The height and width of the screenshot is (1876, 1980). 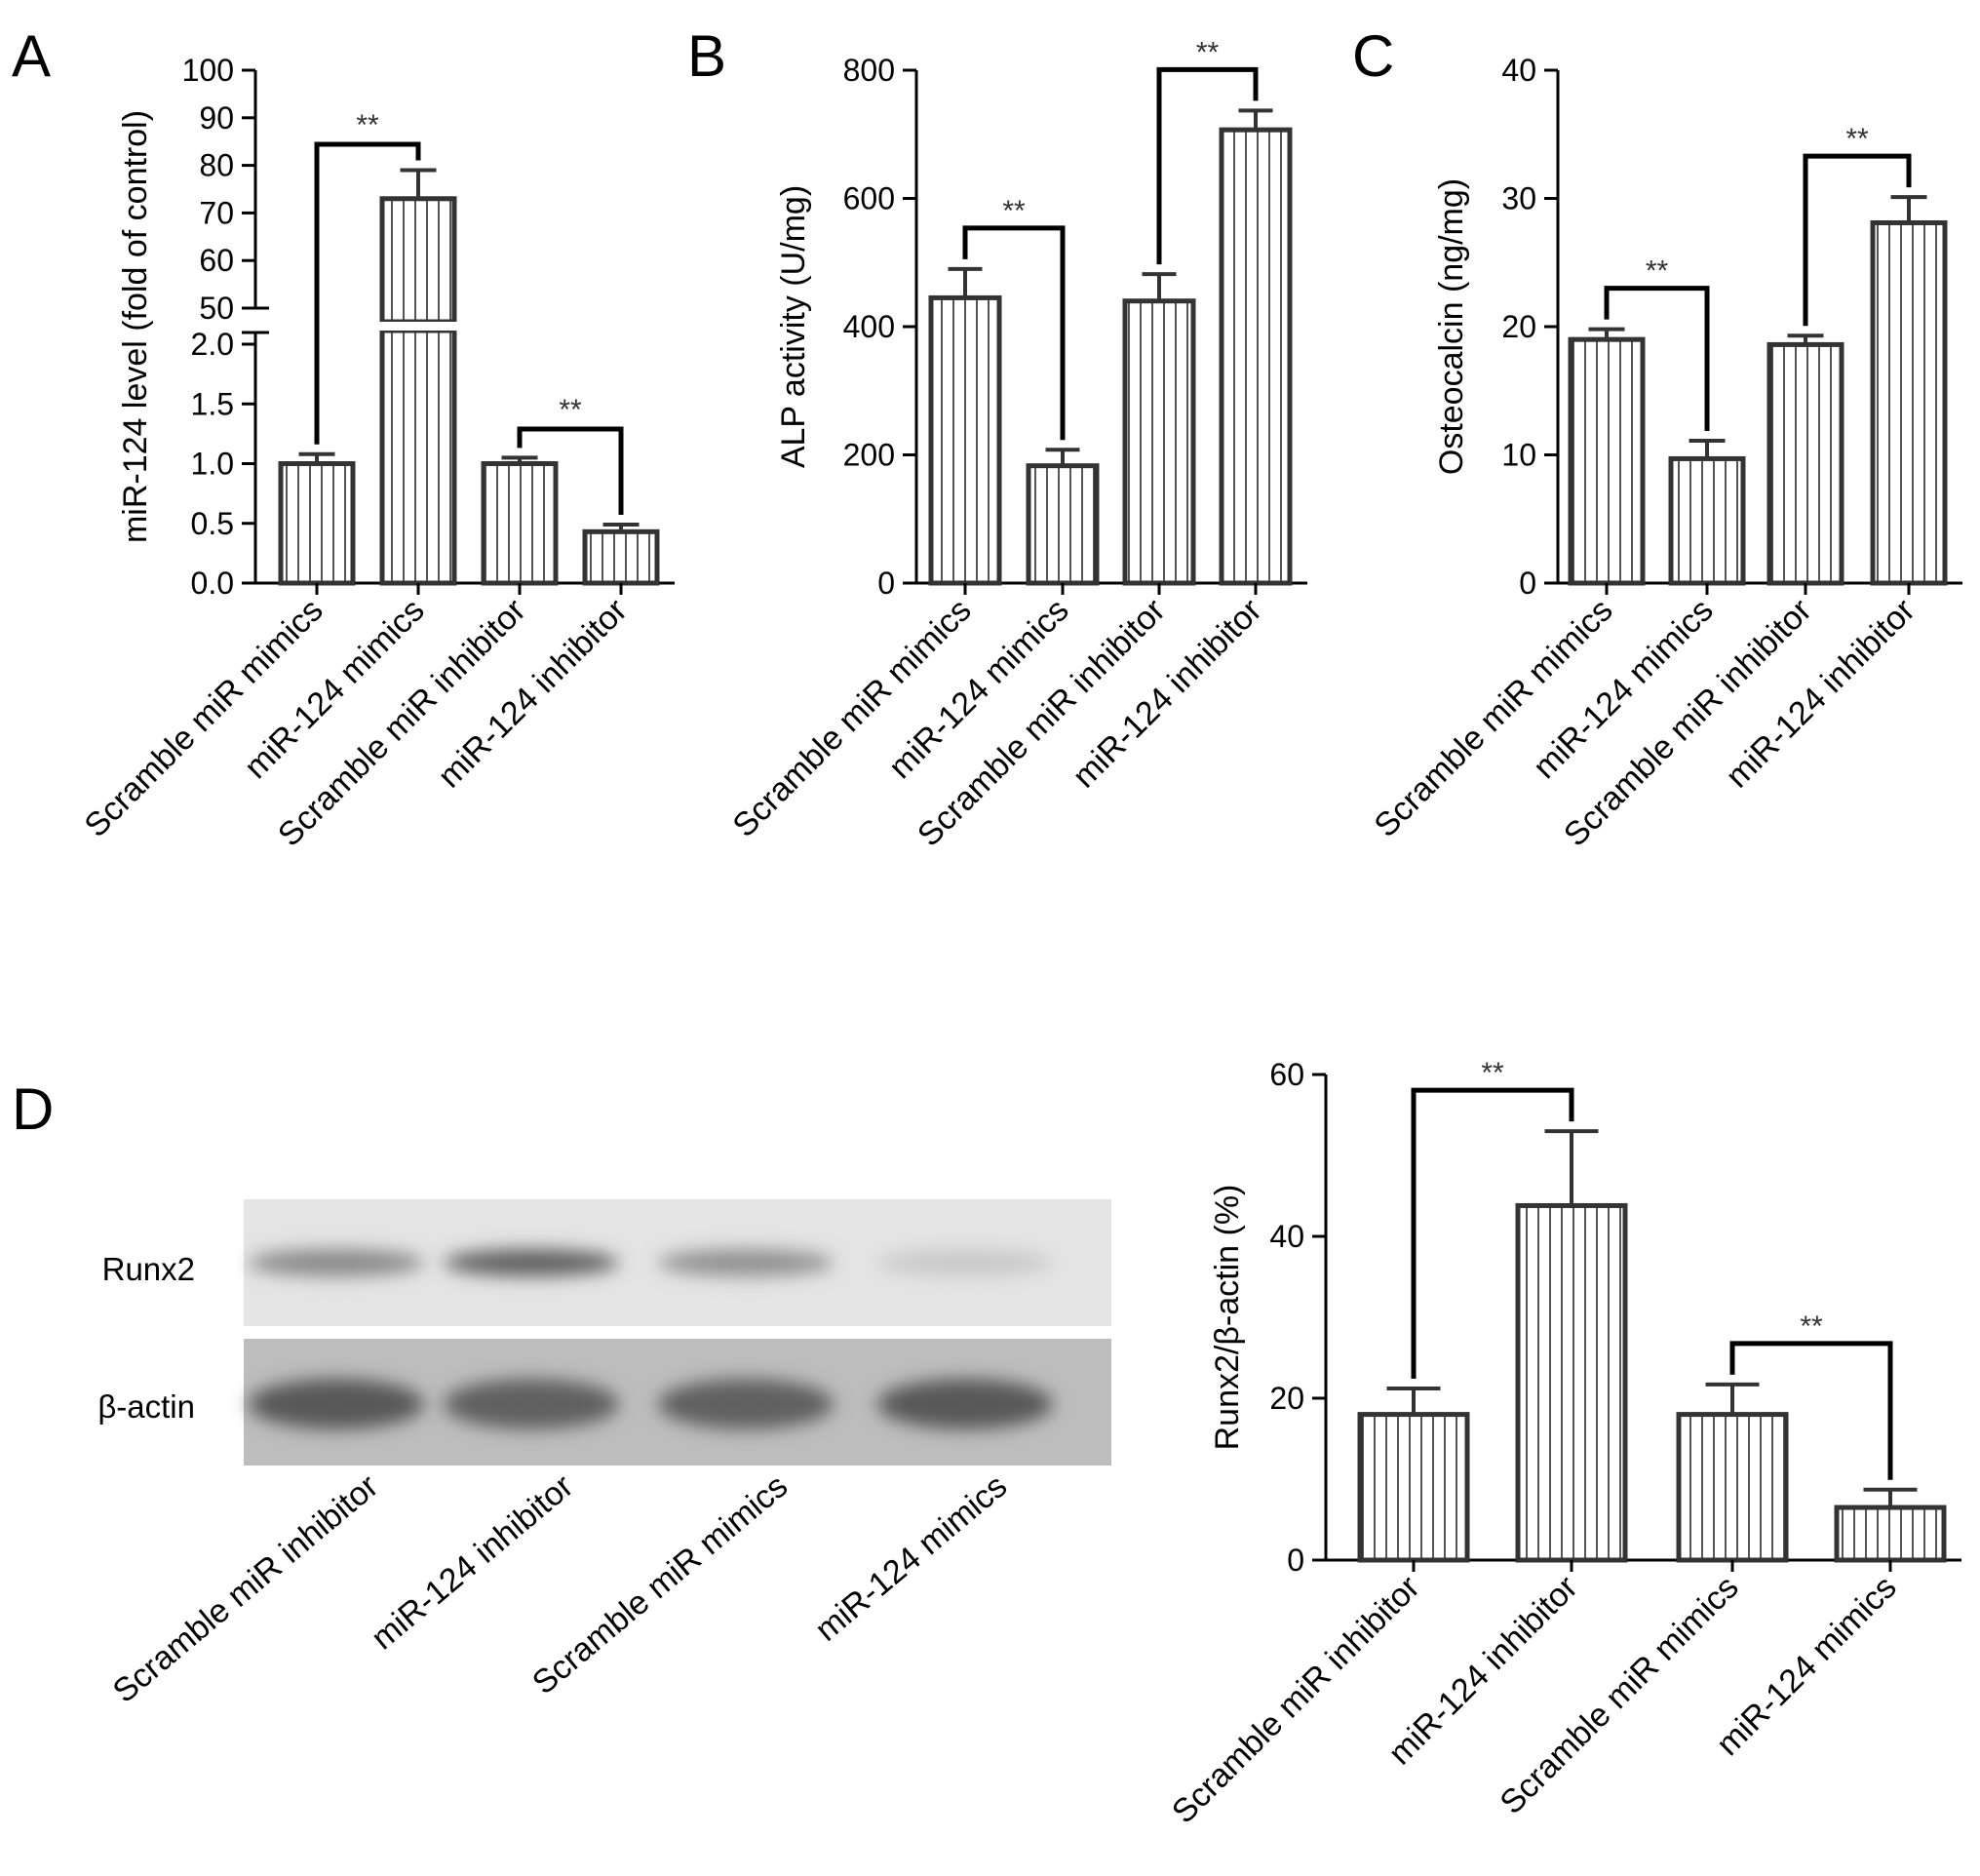 I want to click on y-tick-label: 0.0, so click(x=213, y=583).